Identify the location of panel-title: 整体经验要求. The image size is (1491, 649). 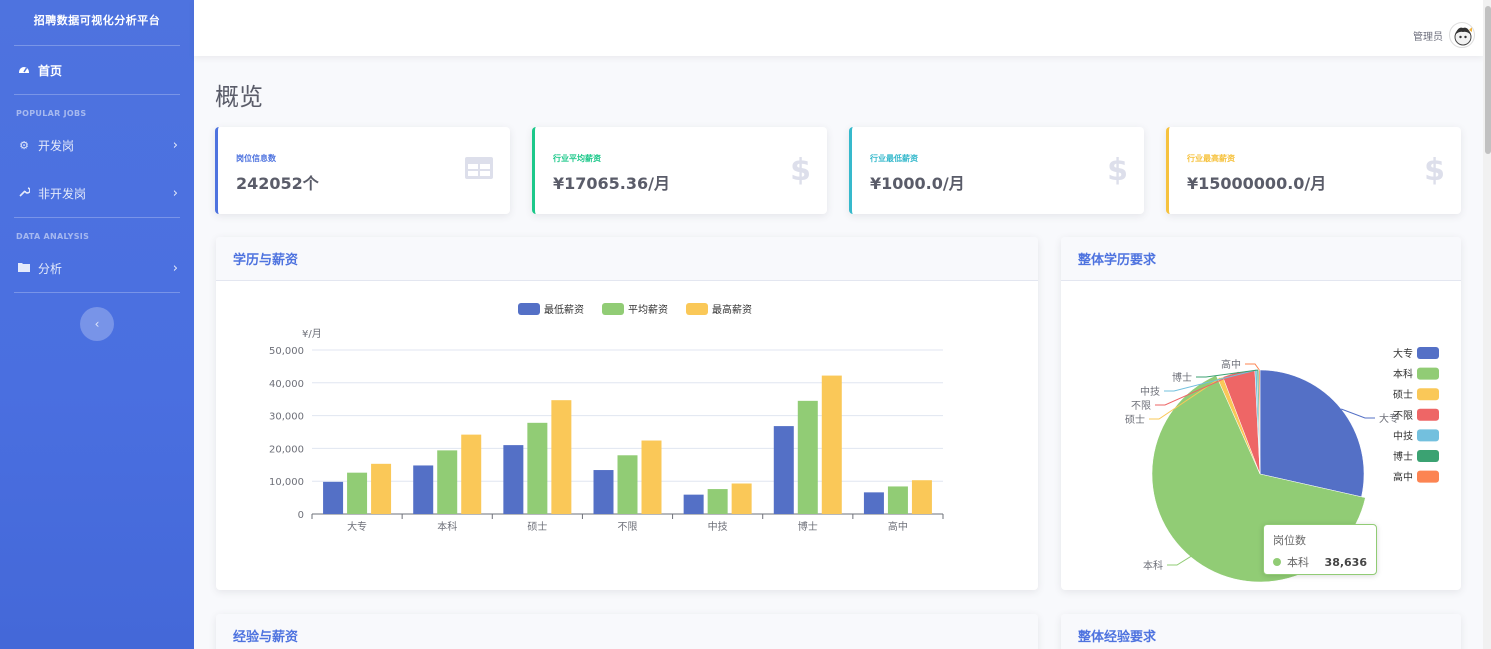
(1261, 631).